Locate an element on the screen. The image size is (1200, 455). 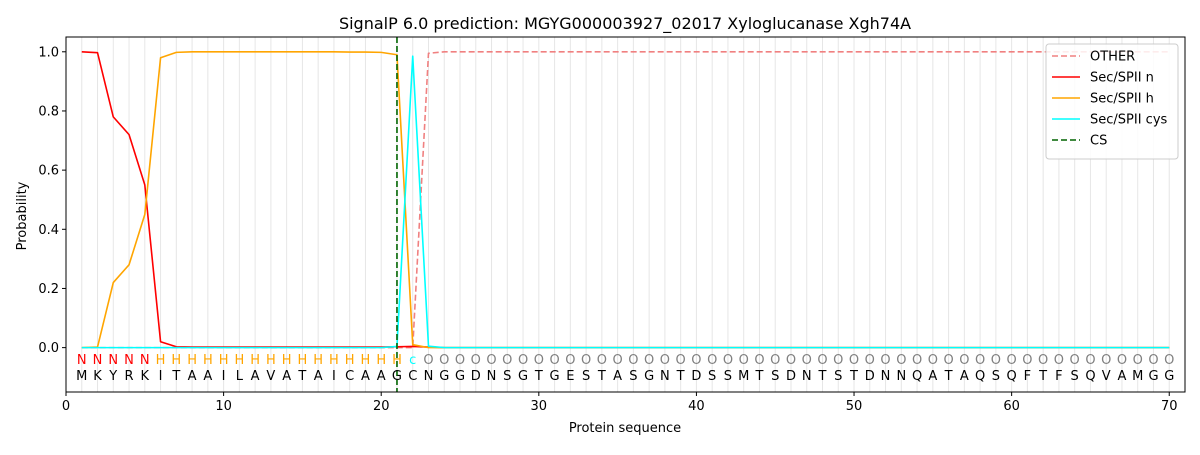
legend-label: Sec/SPII h is located at coordinates (1122, 99).